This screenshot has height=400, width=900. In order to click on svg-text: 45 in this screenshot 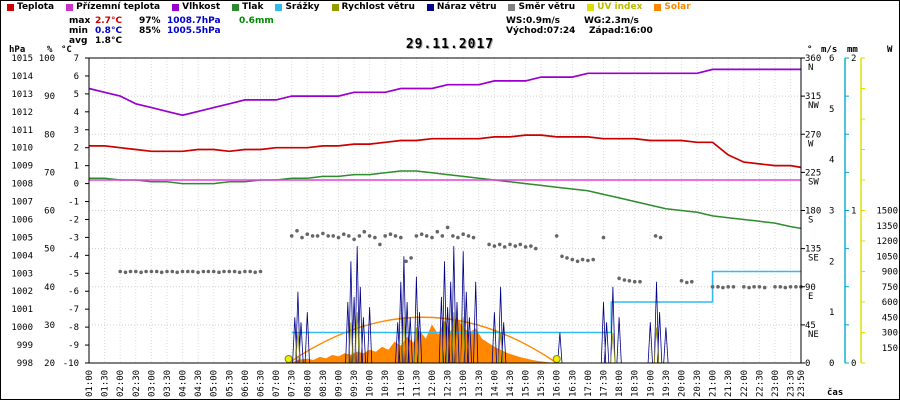, I will do `click(810, 326)`.